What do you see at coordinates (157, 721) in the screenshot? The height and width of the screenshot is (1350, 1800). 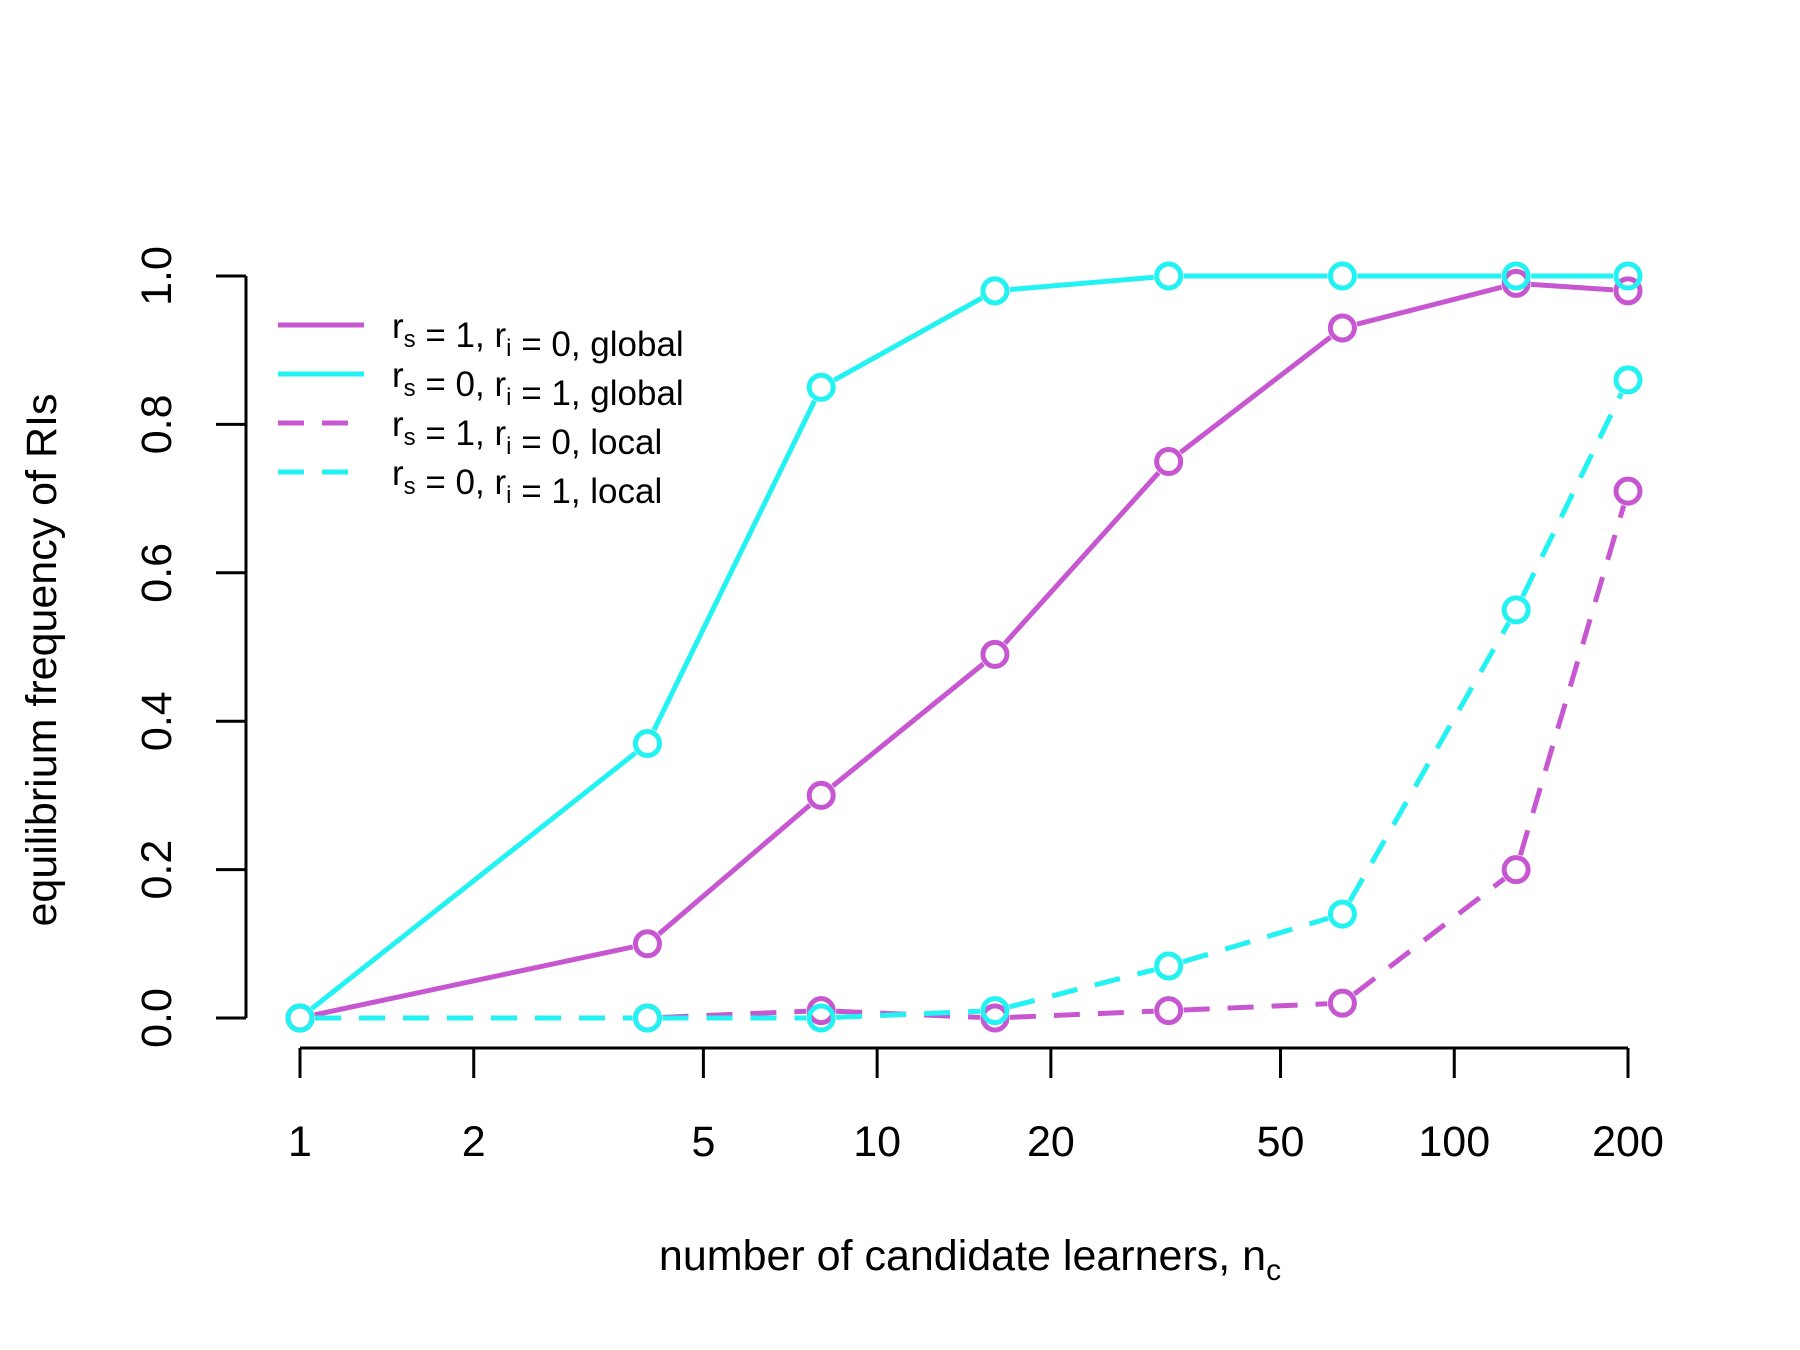 I see `y-tick-label: 0.4` at bounding box center [157, 721].